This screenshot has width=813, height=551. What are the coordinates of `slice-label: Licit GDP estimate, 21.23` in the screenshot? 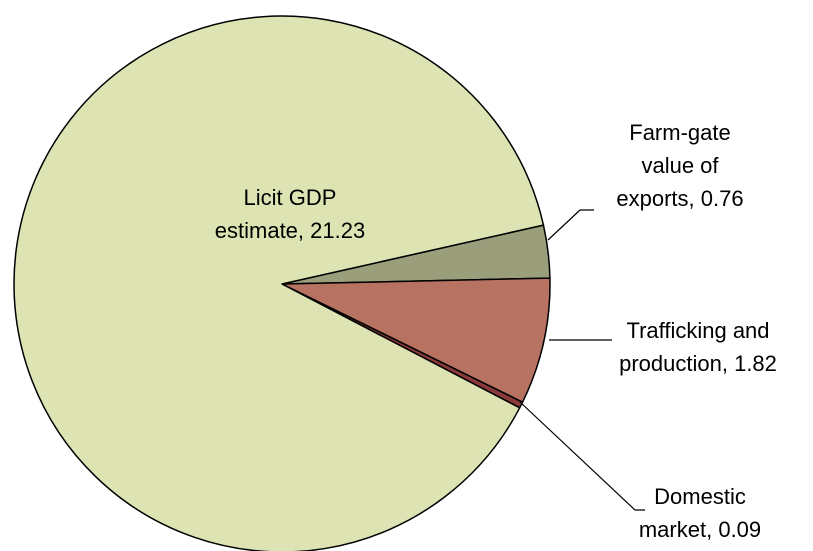 It's located at (290, 214).